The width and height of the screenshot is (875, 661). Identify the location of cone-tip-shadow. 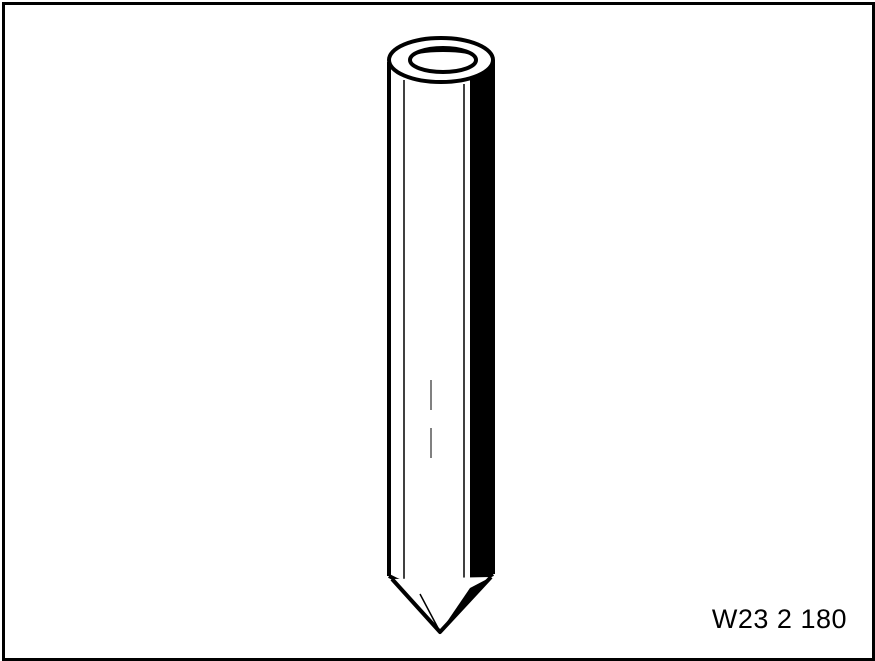
(465, 604).